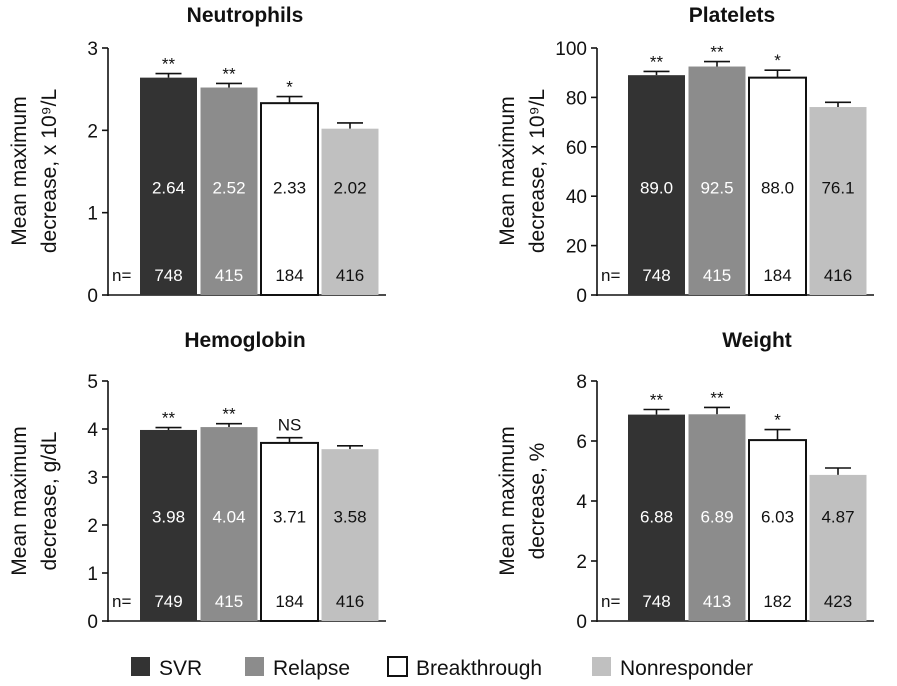 The width and height of the screenshot is (897, 686). What do you see at coordinates (244, 340) in the screenshot?
I see `chart-title: Hemoglobin` at bounding box center [244, 340].